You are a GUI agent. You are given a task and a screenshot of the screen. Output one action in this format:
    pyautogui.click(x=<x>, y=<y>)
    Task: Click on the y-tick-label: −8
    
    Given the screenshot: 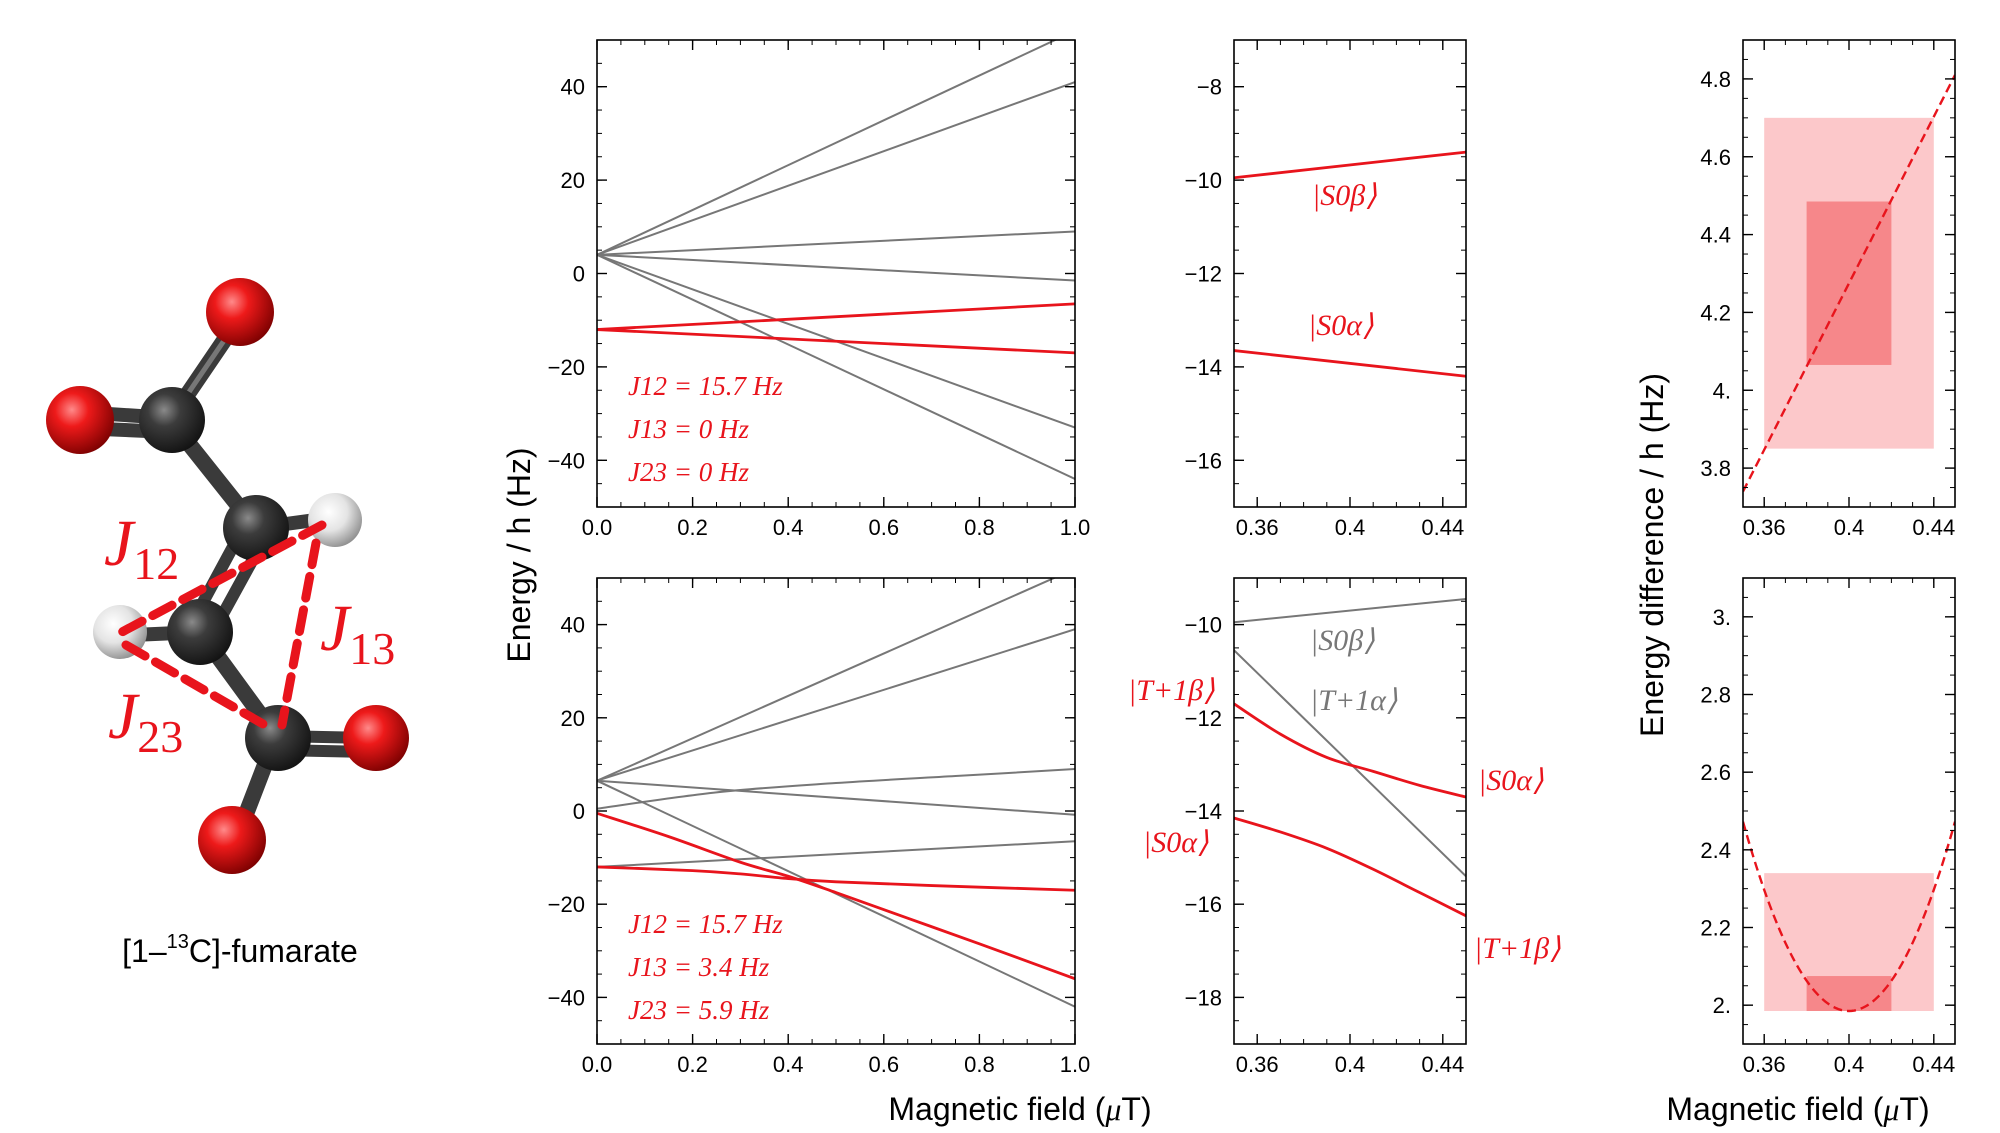 What is the action you would take?
    pyautogui.click(x=1209, y=87)
    